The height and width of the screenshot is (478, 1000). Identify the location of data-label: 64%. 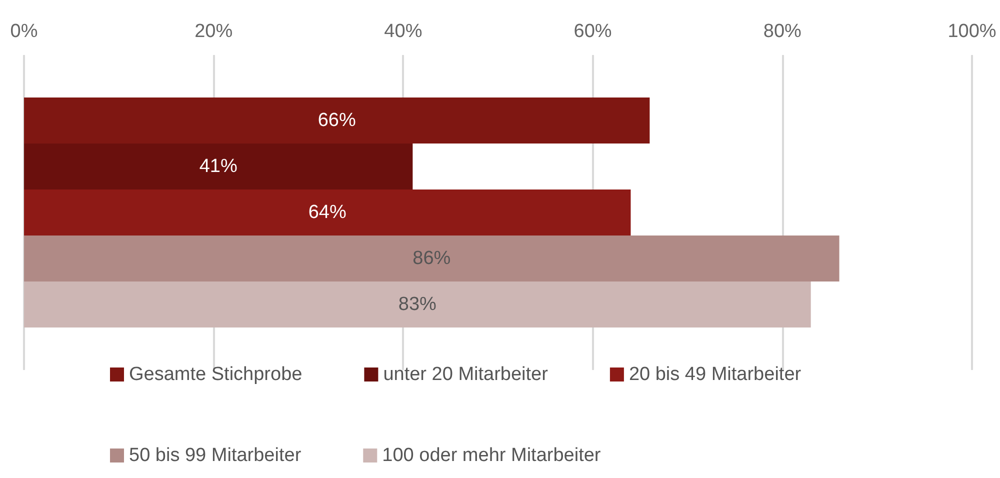
(327, 212).